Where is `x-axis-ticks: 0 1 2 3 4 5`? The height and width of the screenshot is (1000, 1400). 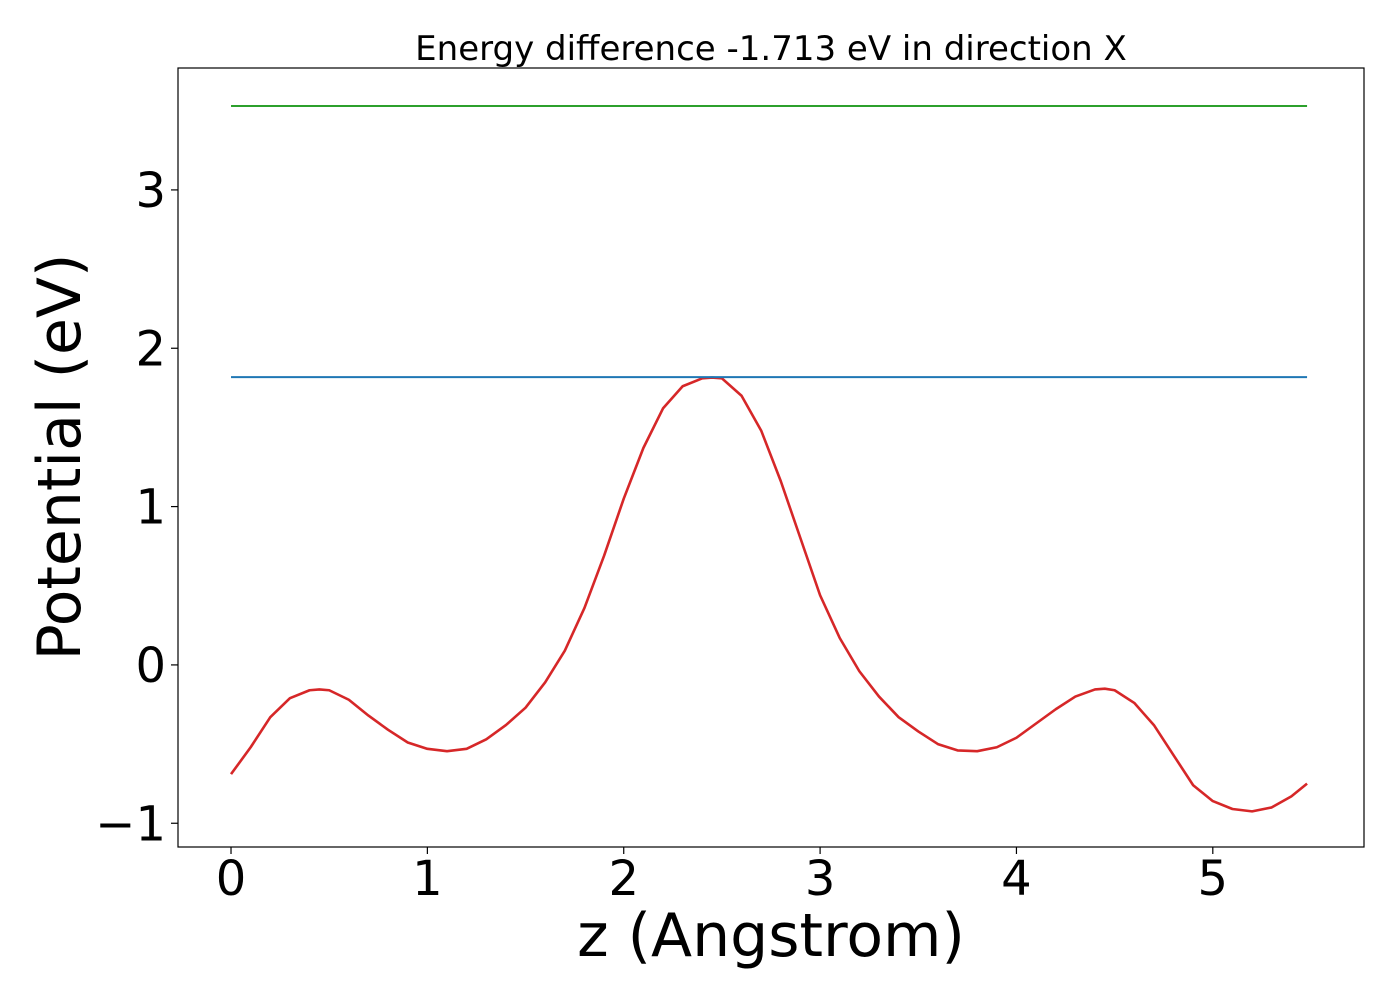 x-axis-ticks: 0 1 2 3 4 5 is located at coordinates (722, 877).